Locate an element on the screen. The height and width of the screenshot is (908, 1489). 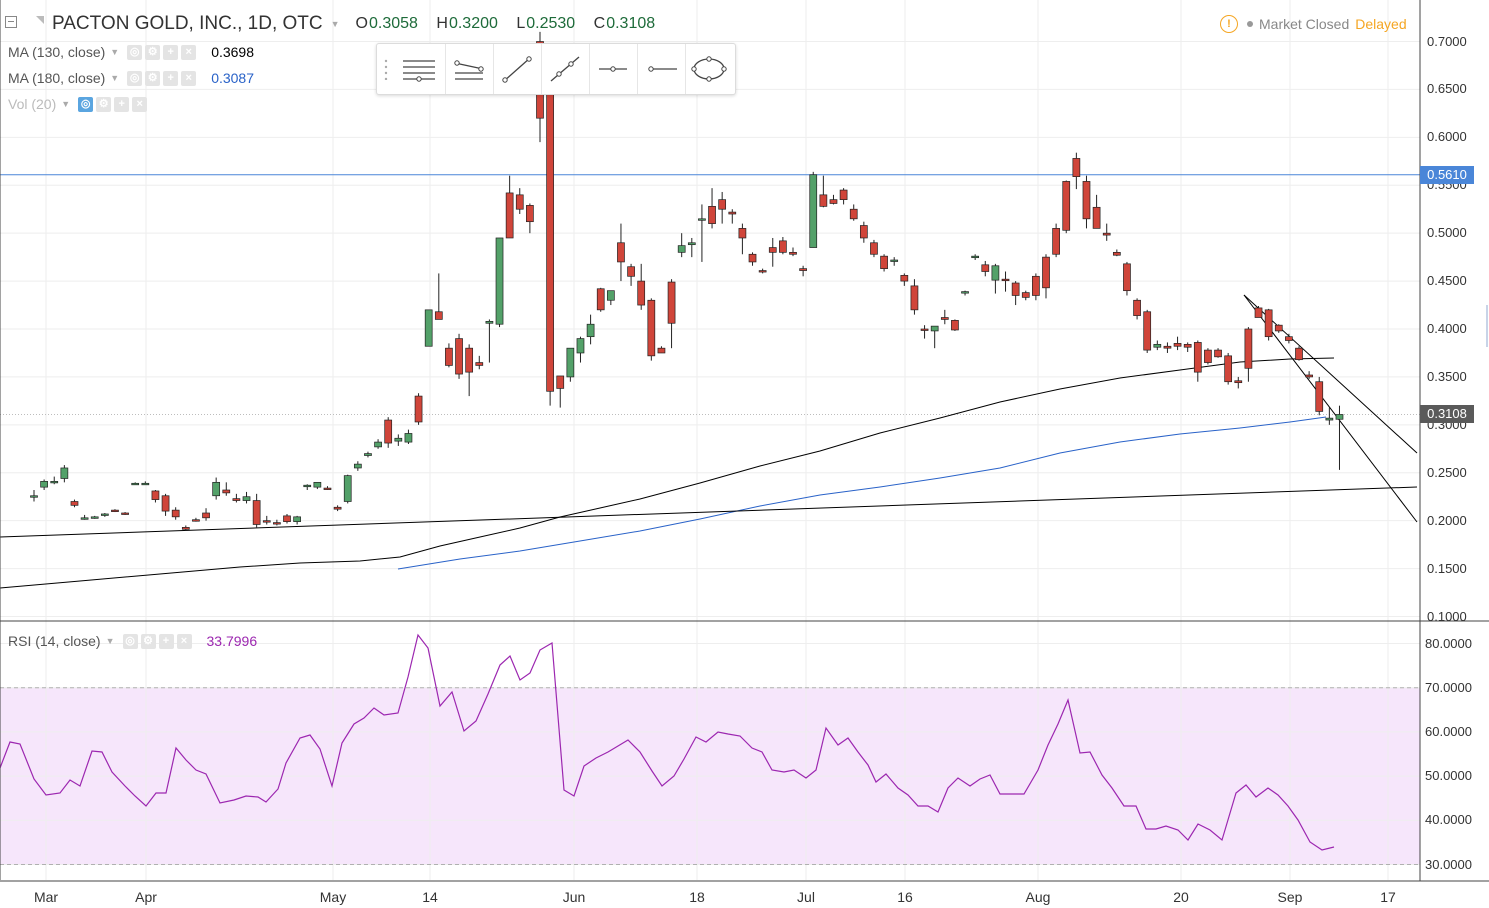
volume-legend: Vol (20) ▼ ◎ ⚙ + × is located at coordinates (79, 104).